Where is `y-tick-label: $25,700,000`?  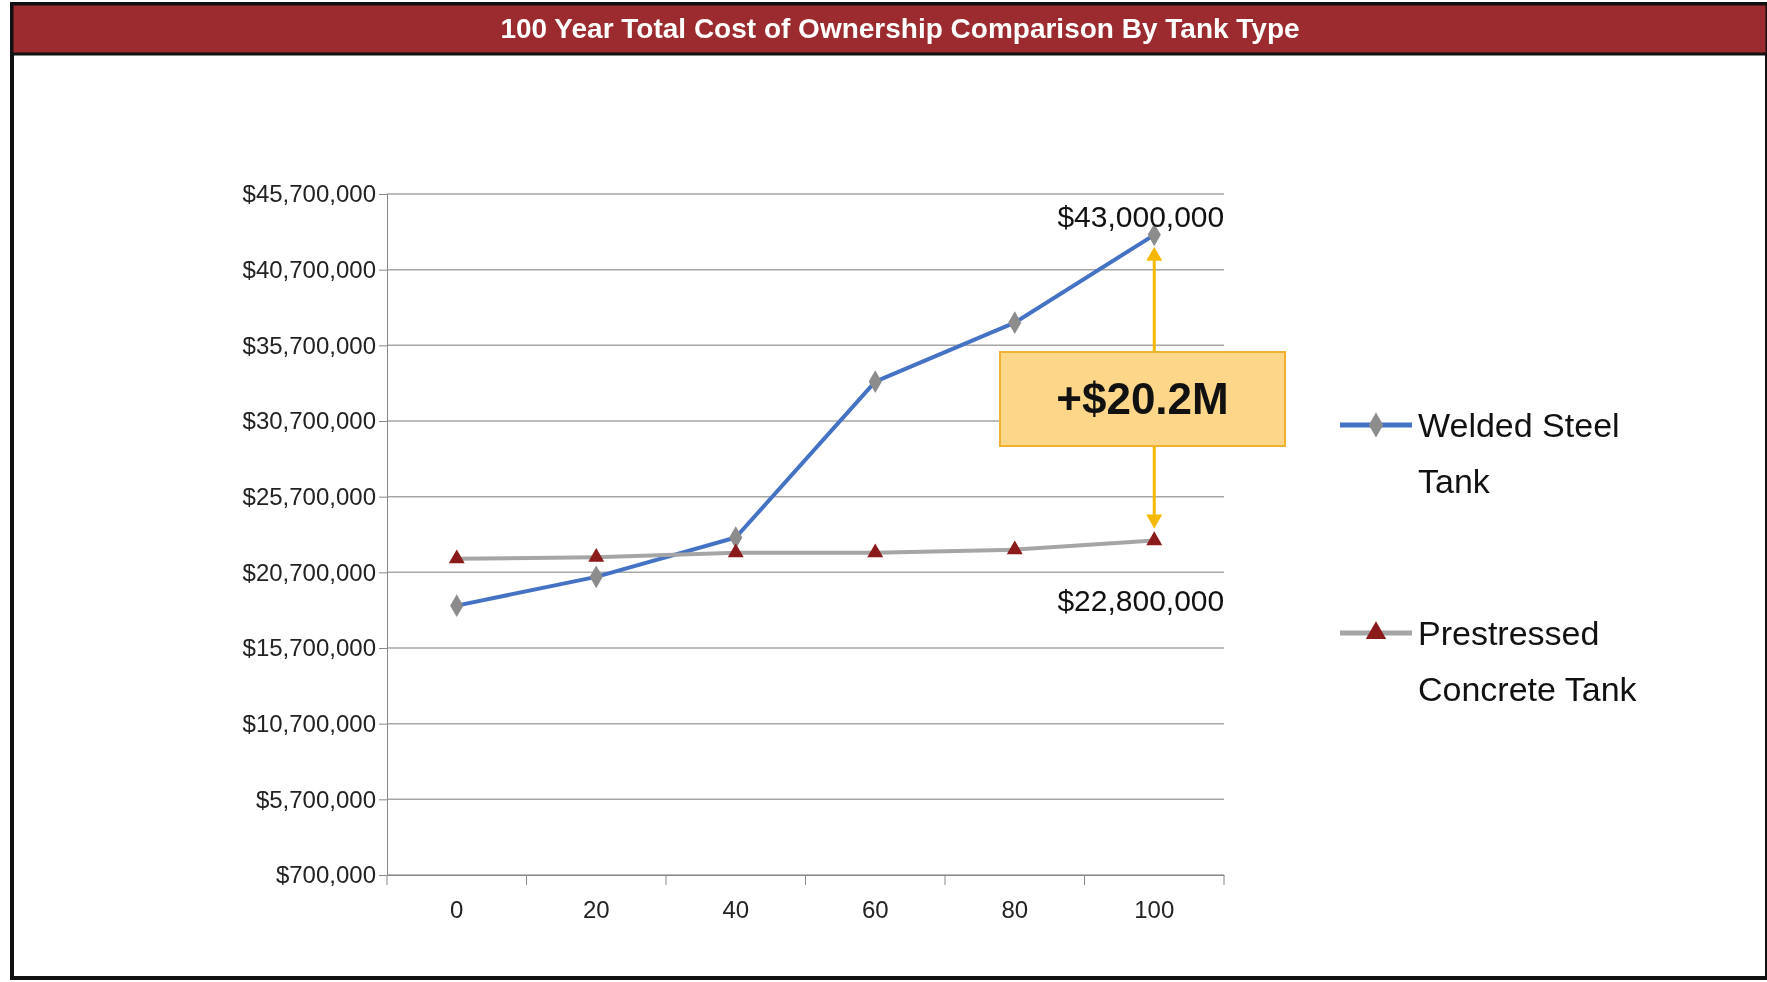 y-tick-label: $25,700,000 is located at coordinates (309, 496).